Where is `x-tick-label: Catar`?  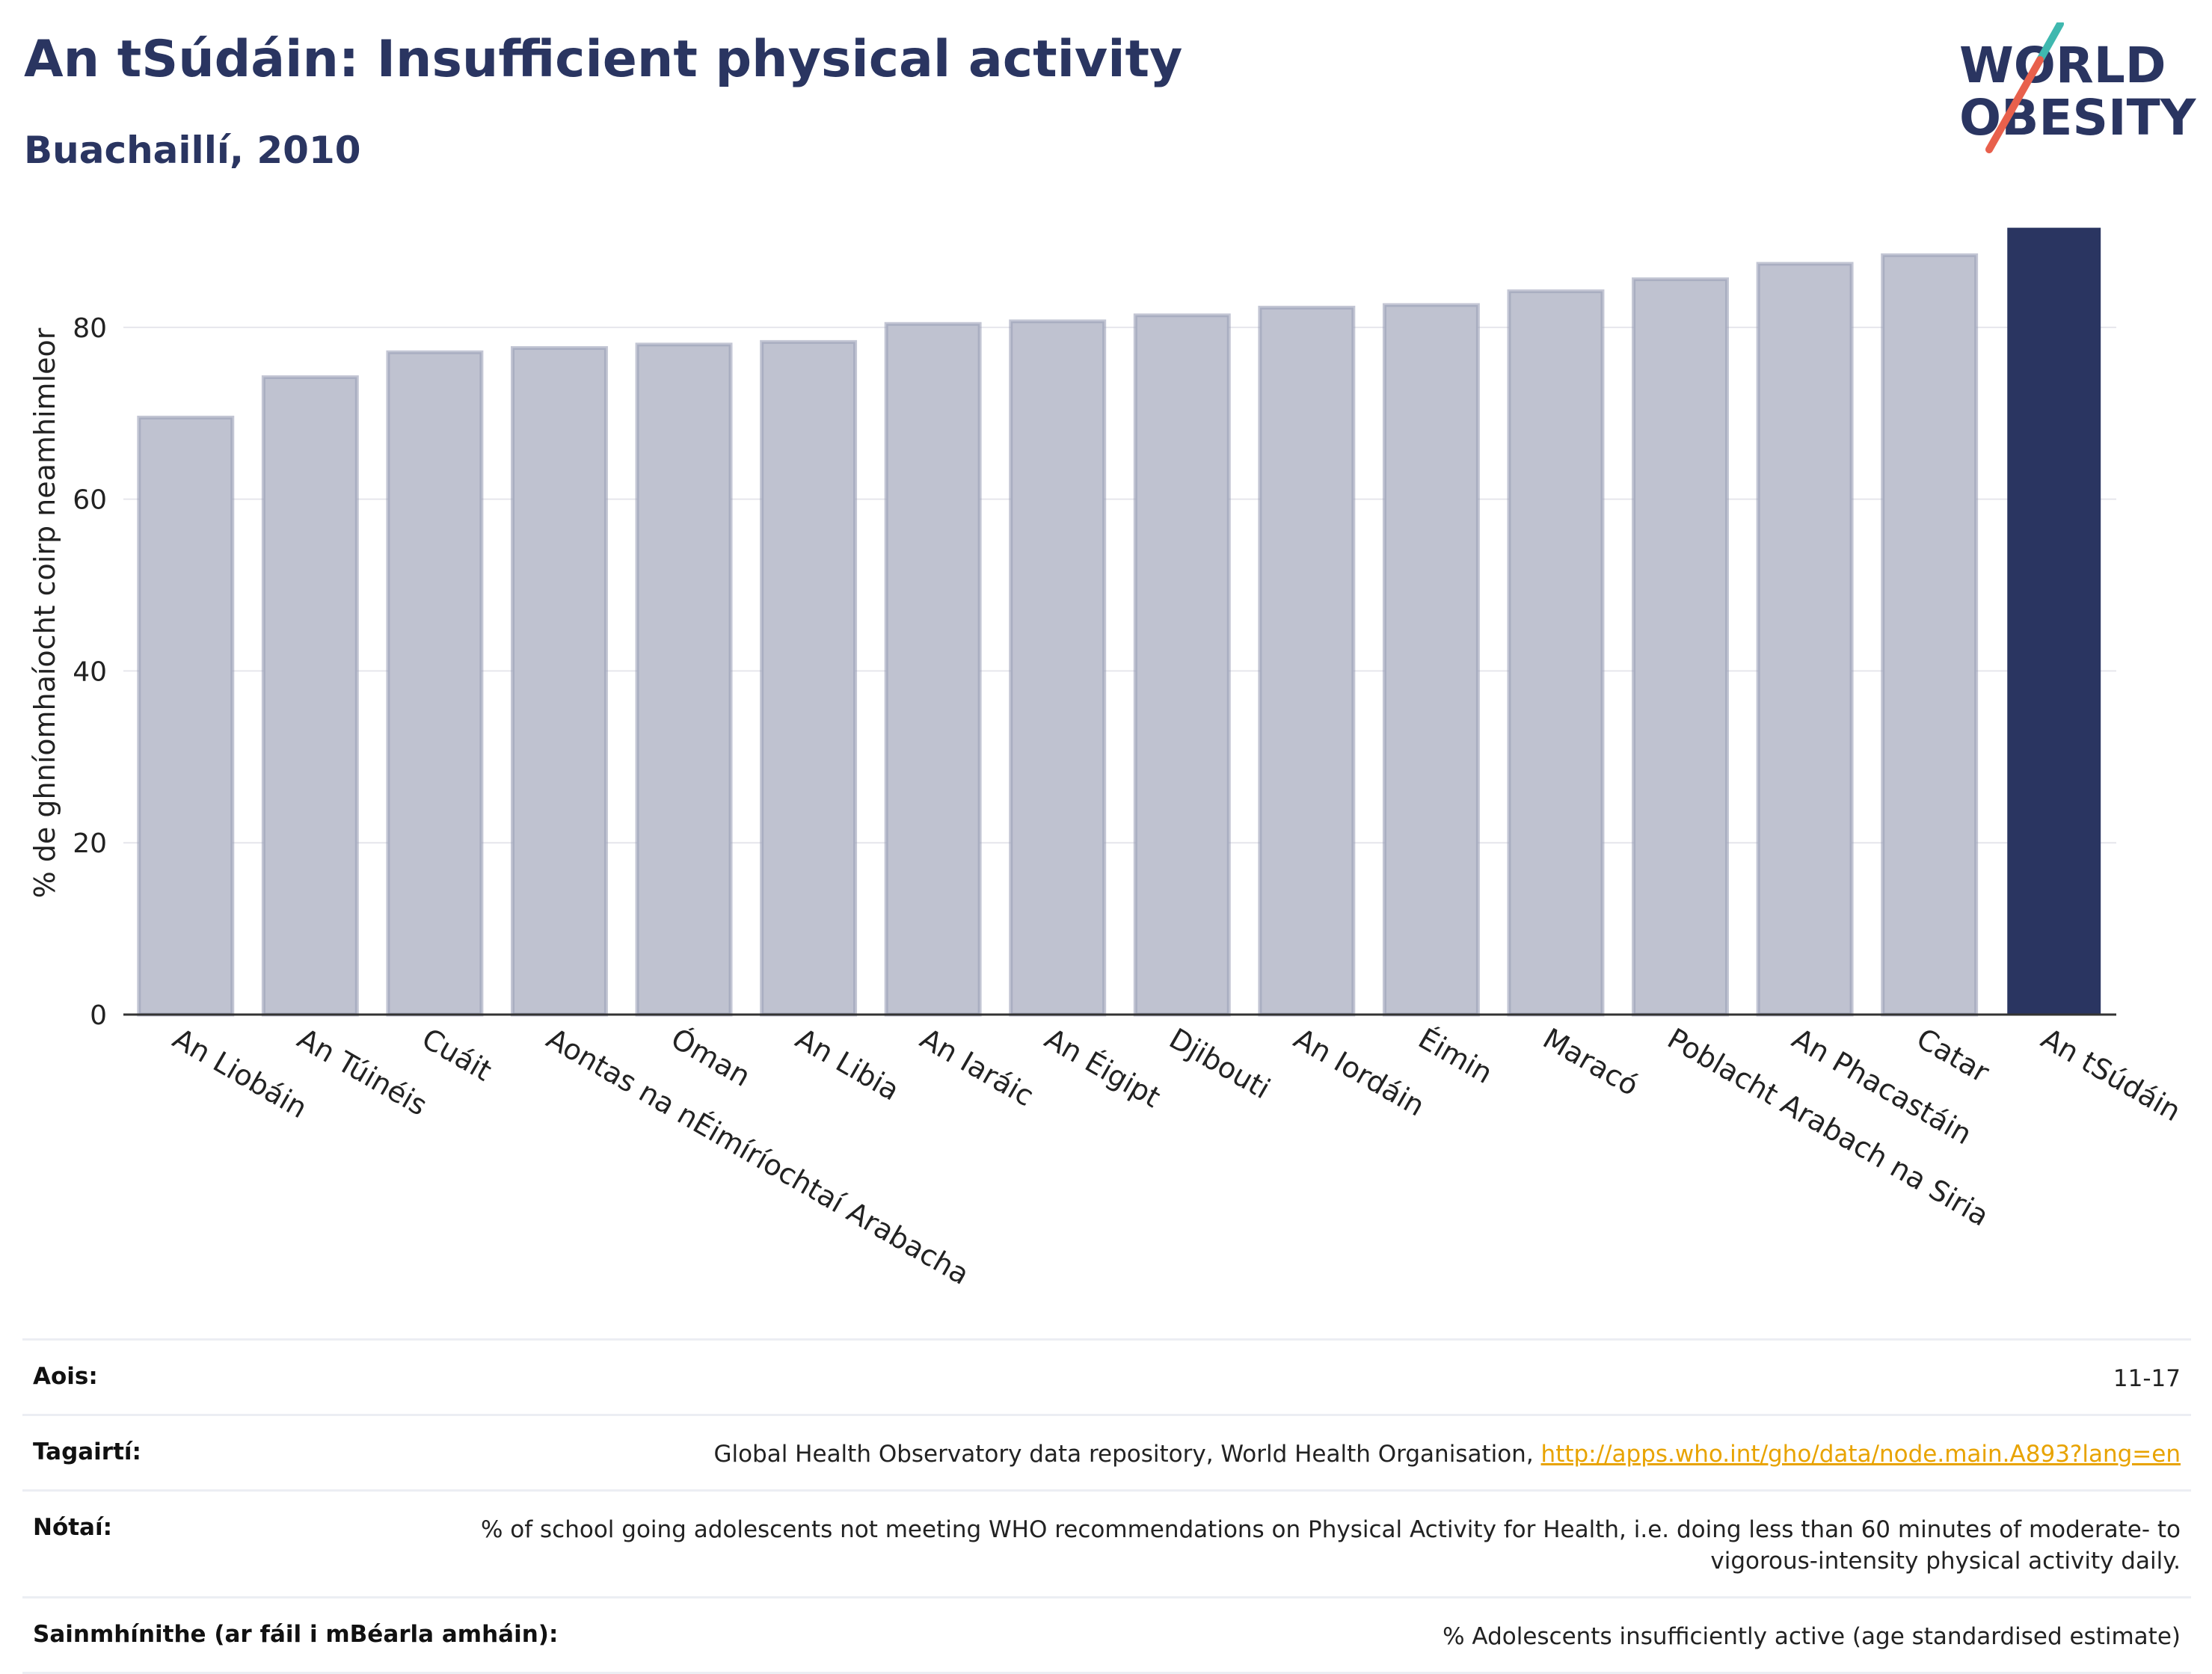 x-tick-label: Catar is located at coordinates (1953, 1056).